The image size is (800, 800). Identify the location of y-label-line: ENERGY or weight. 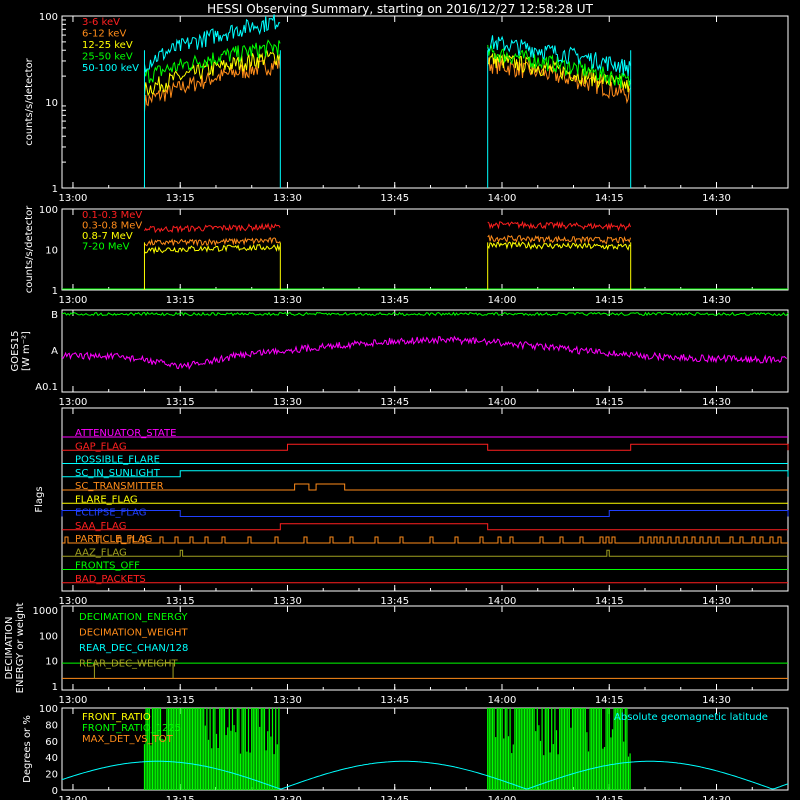
(20, 648).